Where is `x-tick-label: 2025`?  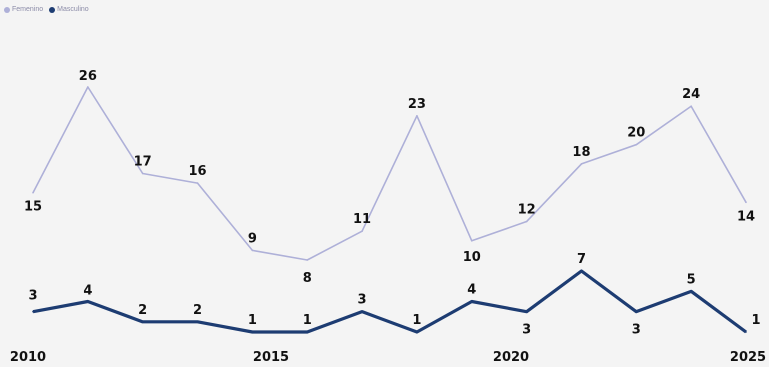
x-tick-label: 2025 is located at coordinates (748, 357).